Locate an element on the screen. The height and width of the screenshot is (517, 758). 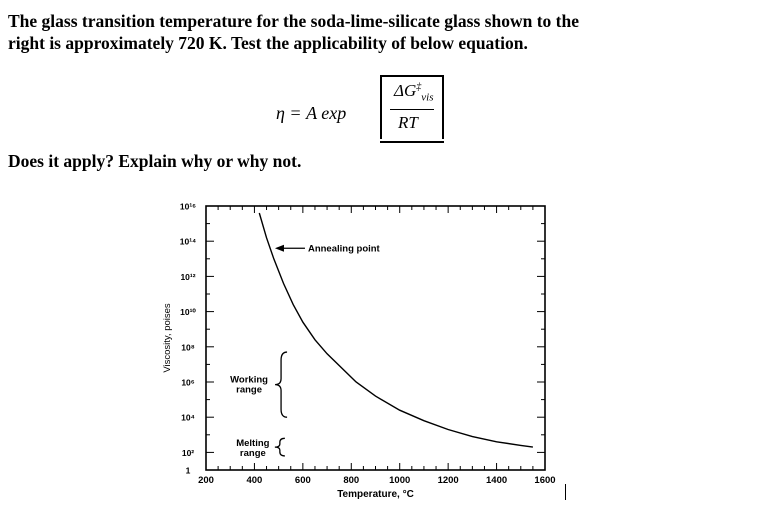
annealing-arrow-head is located at coordinates (279, 248).